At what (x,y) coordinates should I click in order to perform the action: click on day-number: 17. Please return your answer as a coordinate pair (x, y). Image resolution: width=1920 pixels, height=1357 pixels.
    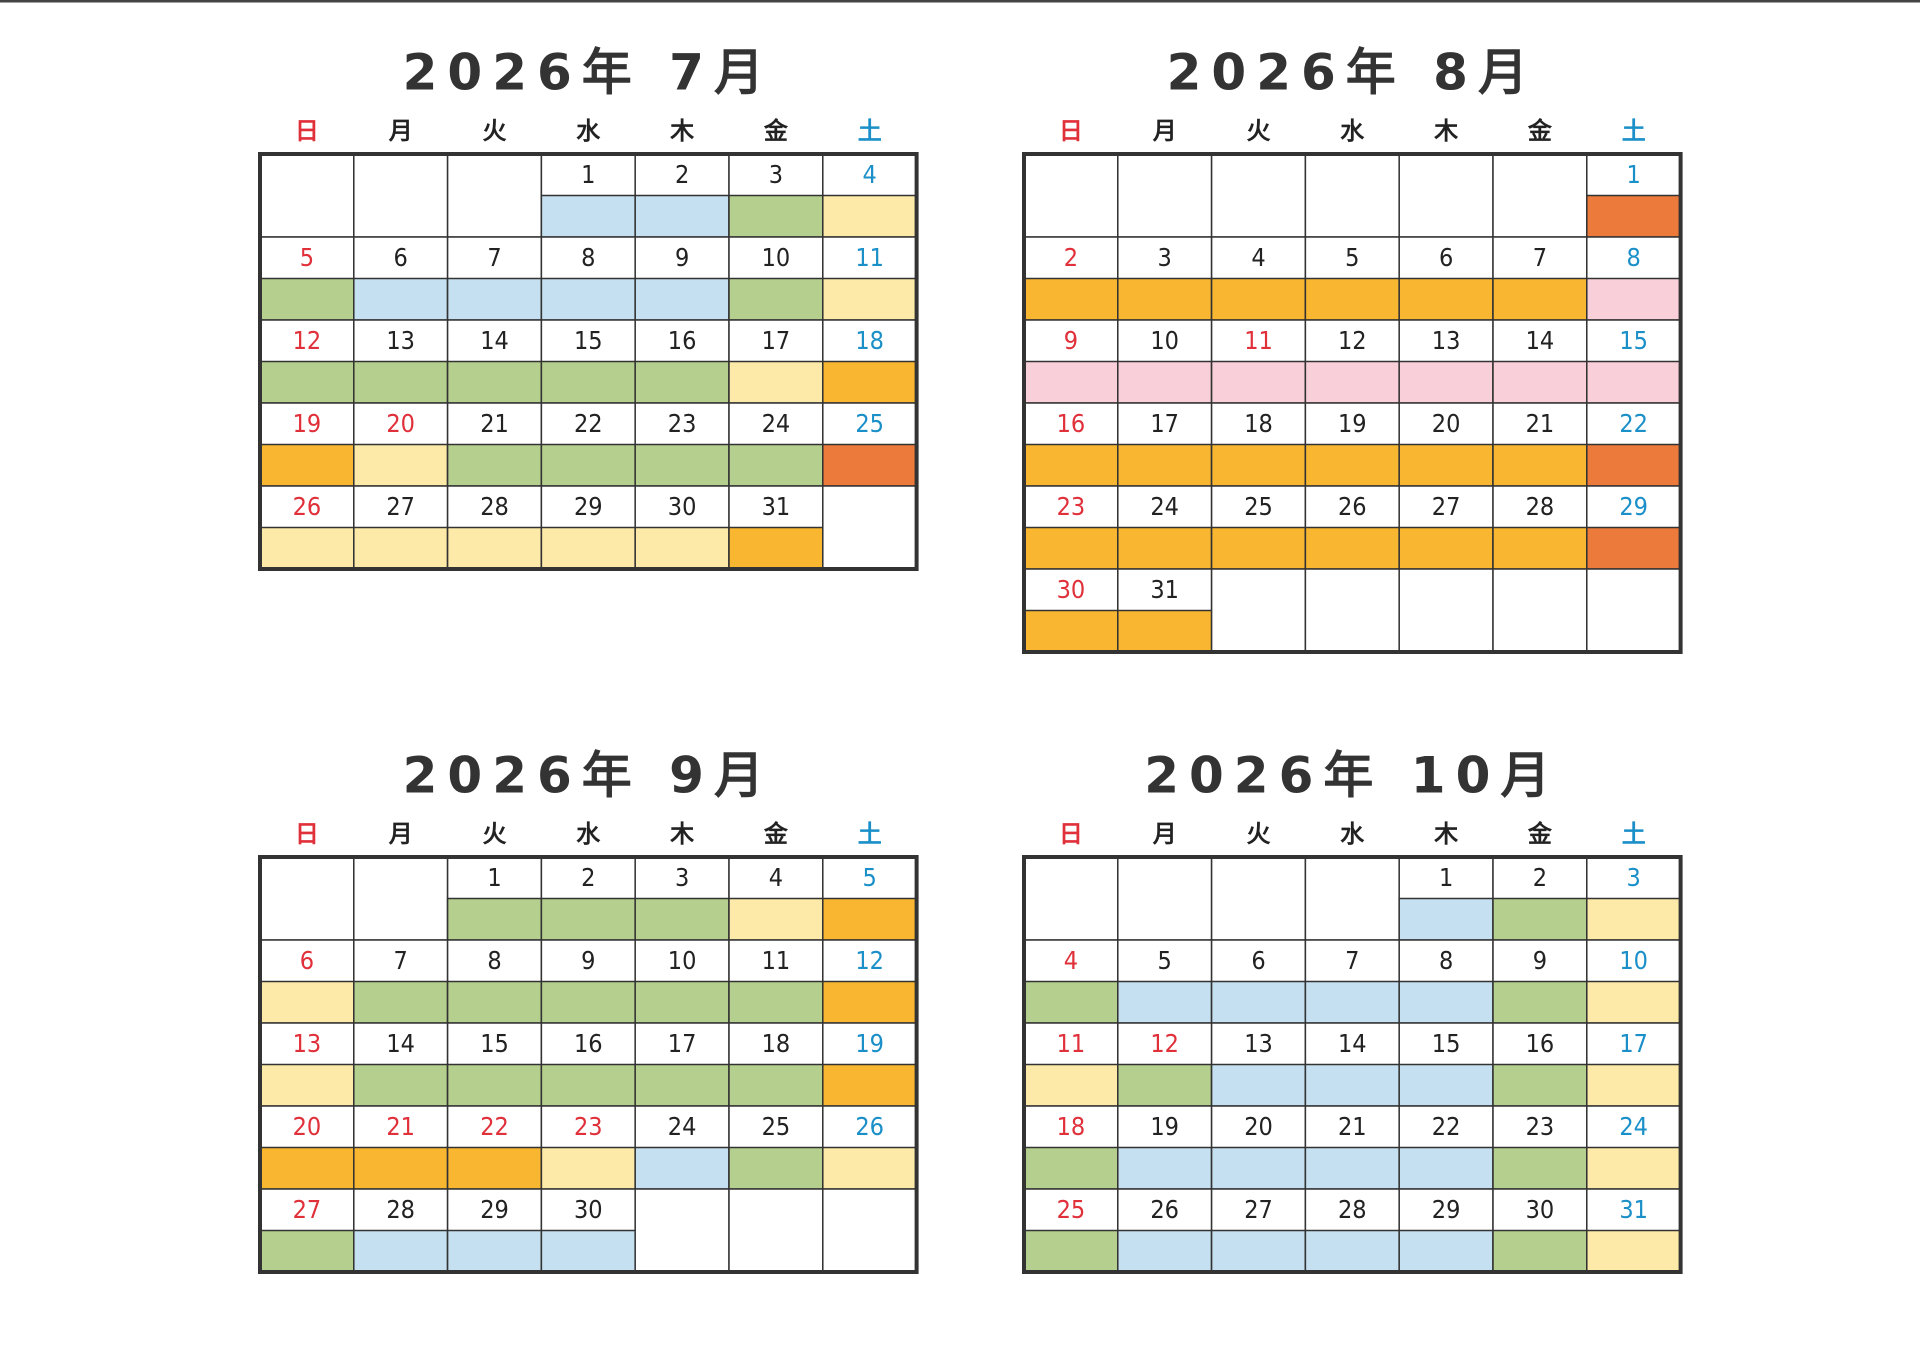
    Looking at the image, I should click on (1164, 423).